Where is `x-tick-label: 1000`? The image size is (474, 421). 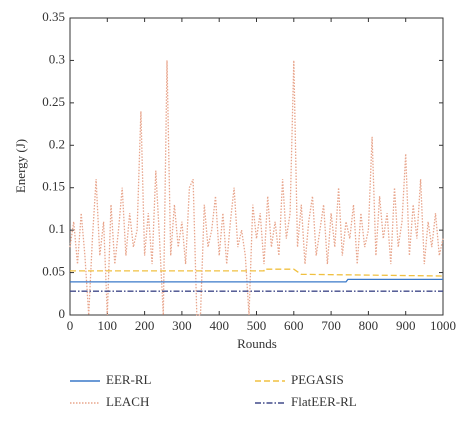 x-tick-label: 1000 is located at coordinates (443, 325).